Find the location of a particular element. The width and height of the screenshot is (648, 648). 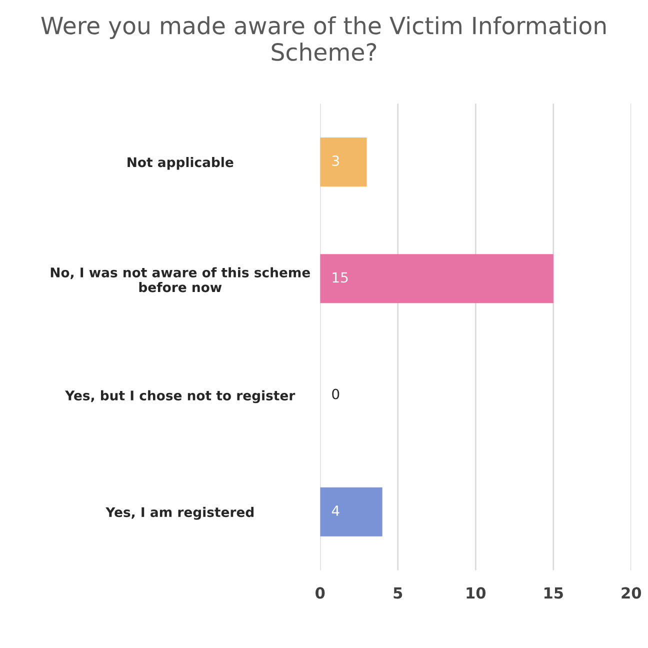

data-label: 3 is located at coordinates (335, 161).